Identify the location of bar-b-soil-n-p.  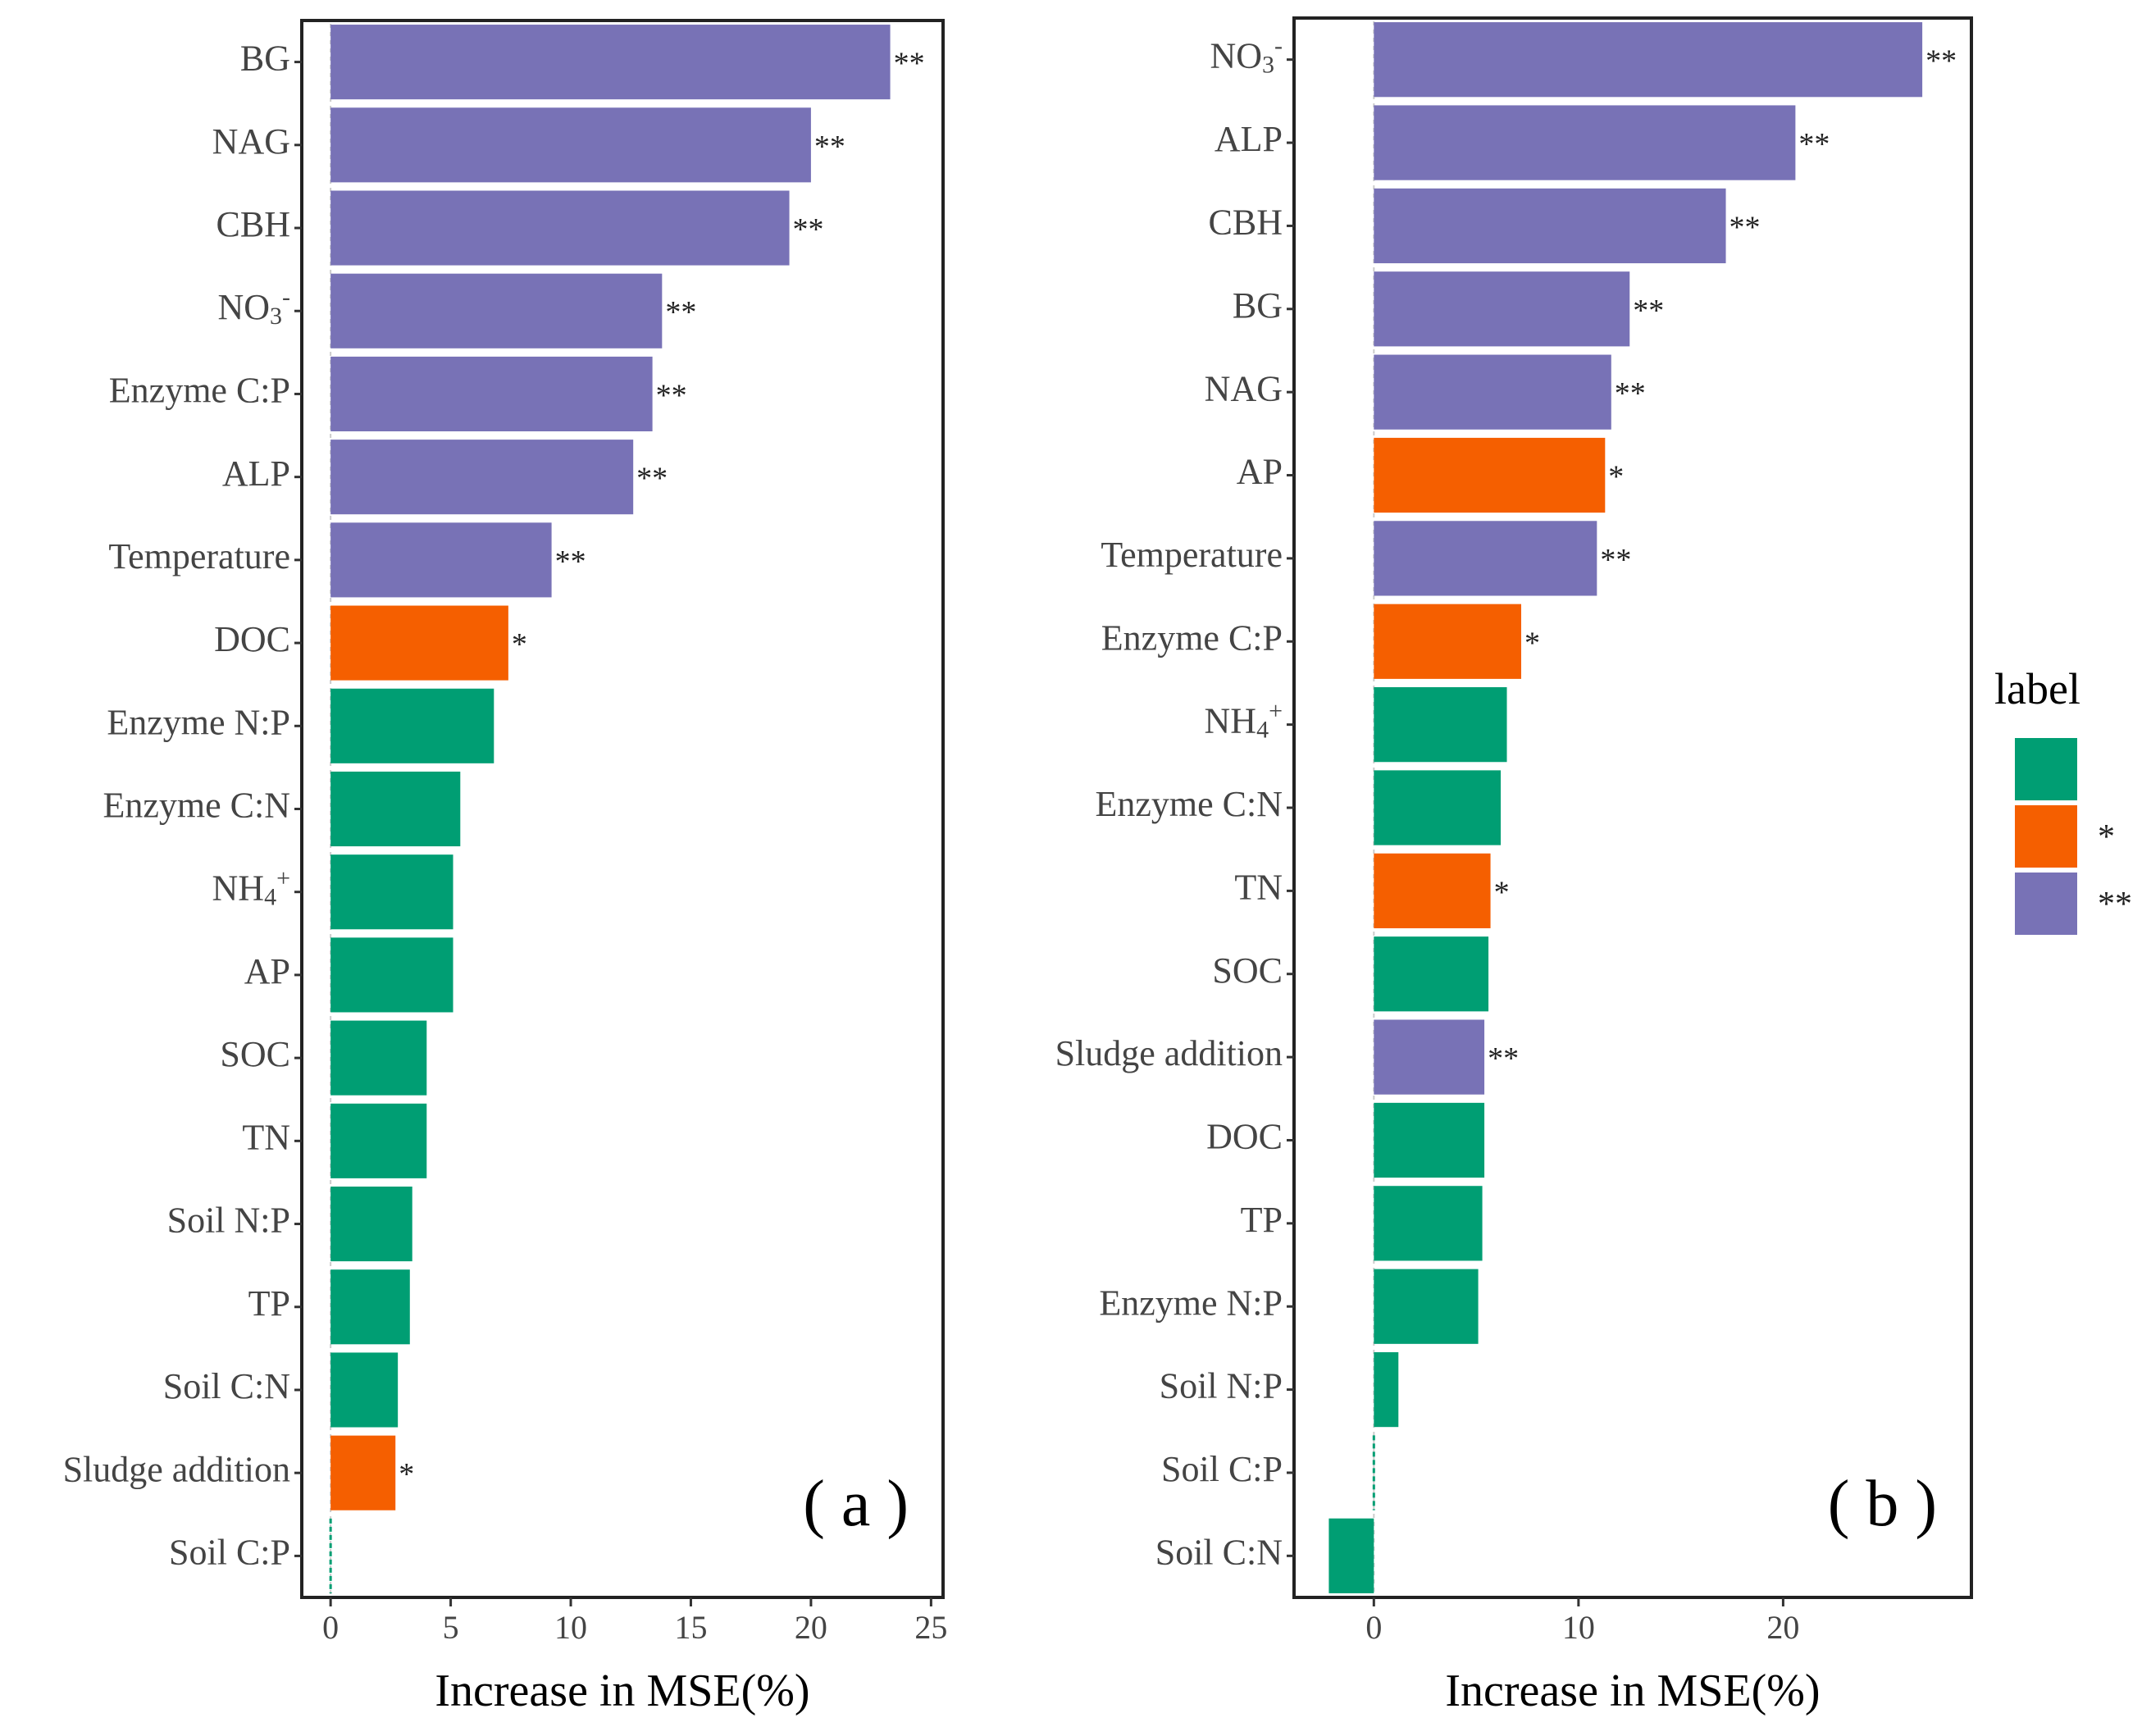
(1386, 1389).